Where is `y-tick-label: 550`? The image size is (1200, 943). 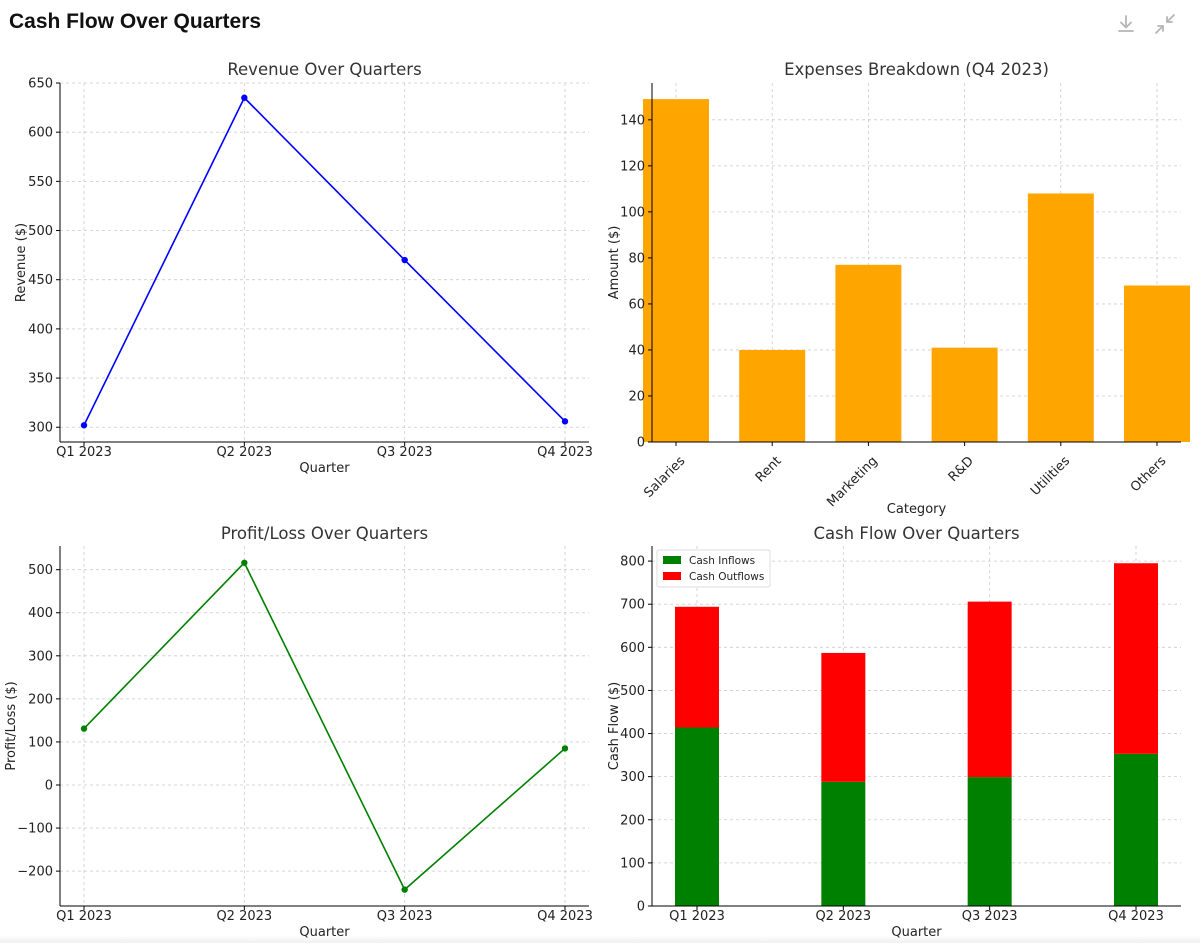 y-tick-label: 550 is located at coordinates (40, 182).